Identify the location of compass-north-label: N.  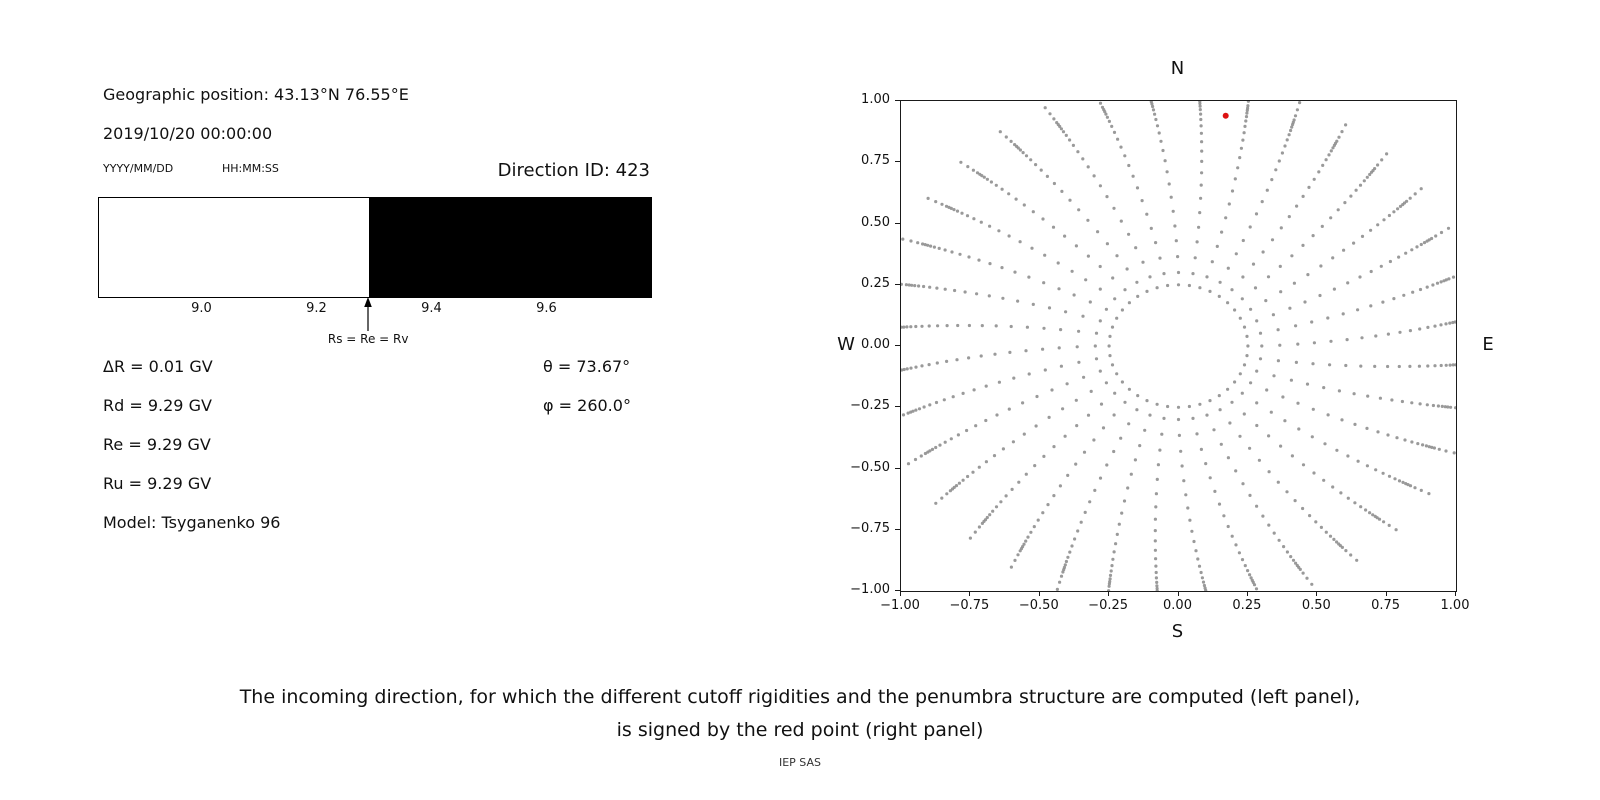
(1177, 68).